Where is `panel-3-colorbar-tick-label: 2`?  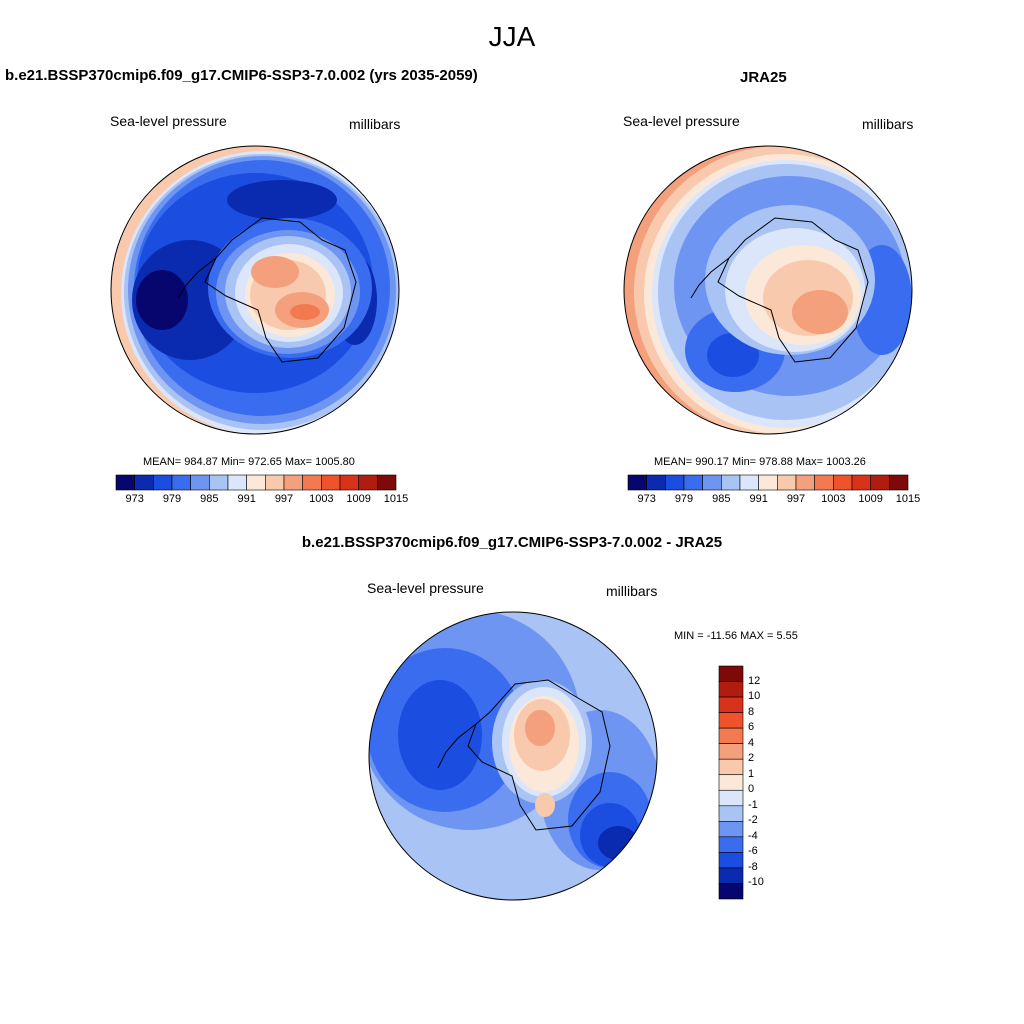
panel-3-colorbar-tick-label: 2 is located at coordinates (751, 758).